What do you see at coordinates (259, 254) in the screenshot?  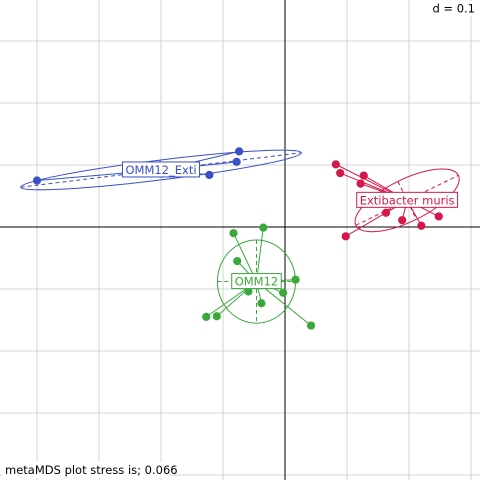 I see `point-spoke` at bounding box center [259, 254].